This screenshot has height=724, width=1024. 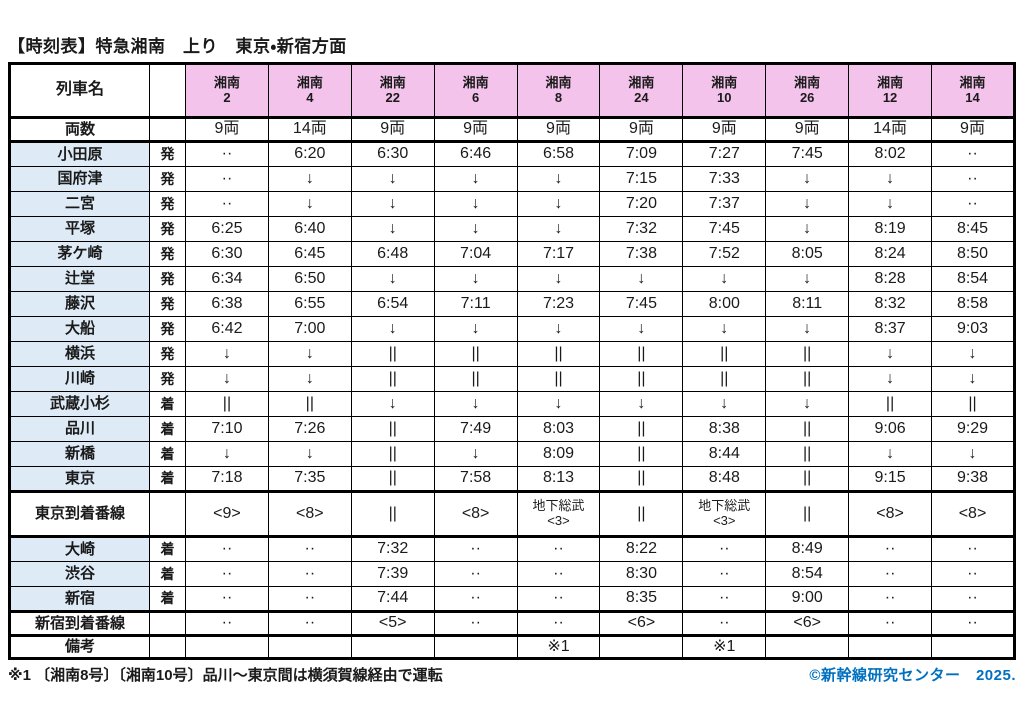 I want to click on time-cell: 7:52, so click(x=724, y=254).